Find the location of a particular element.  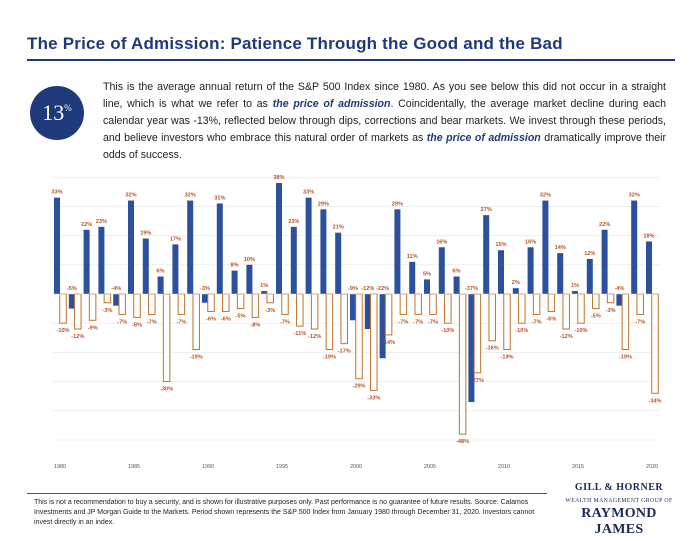

return-label: -9% is located at coordinates (353, 289).